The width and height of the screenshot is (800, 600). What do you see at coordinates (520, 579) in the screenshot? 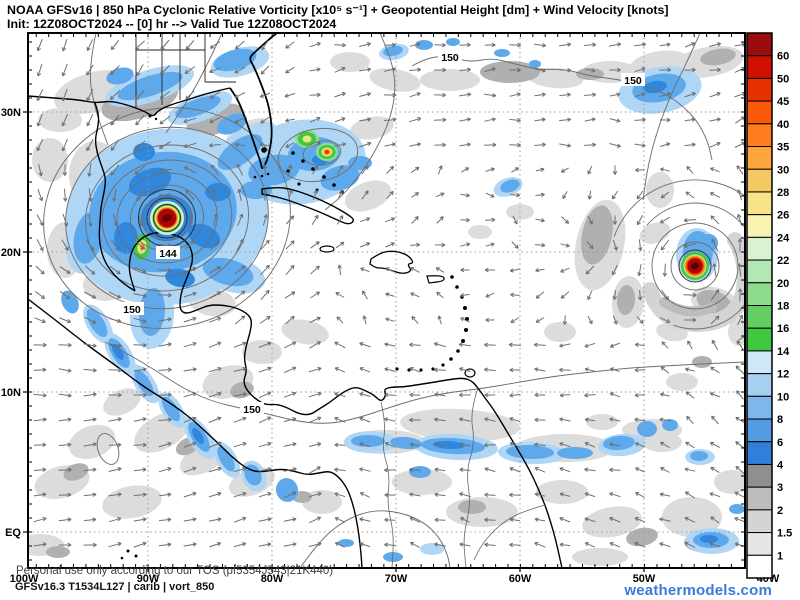
I see `lon-label-60W: 60W` at bounding box center [520, 579].